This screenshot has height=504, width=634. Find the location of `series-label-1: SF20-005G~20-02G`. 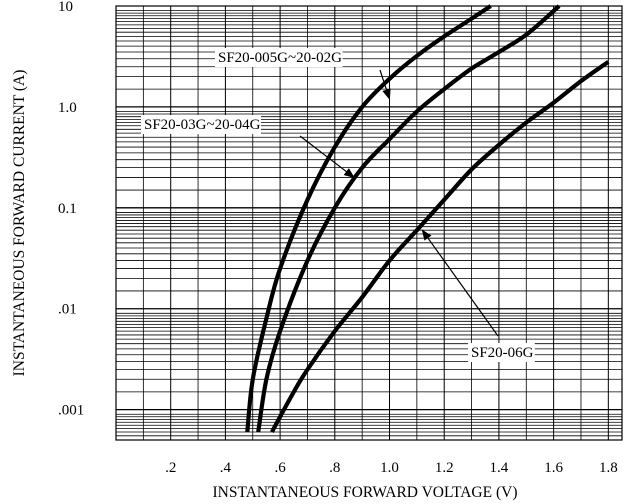

series-label-1: SF20-005G~20-02G is located at coordinates (280, 58).